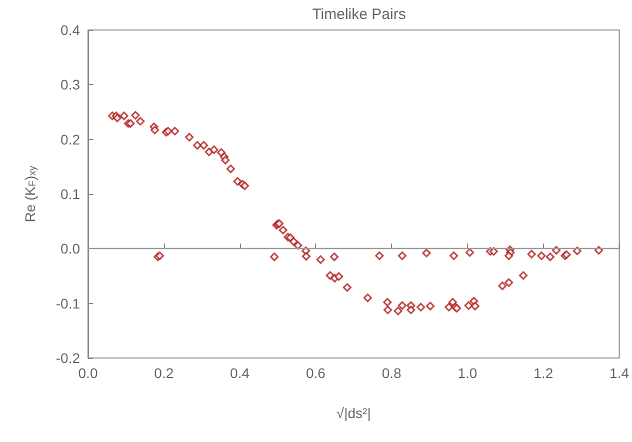 This screenshot has height=442, width=632. Describe the element at coordinates (359, 14) in the screenshot. I see `chart-title: Timelike Pairs` at that location.